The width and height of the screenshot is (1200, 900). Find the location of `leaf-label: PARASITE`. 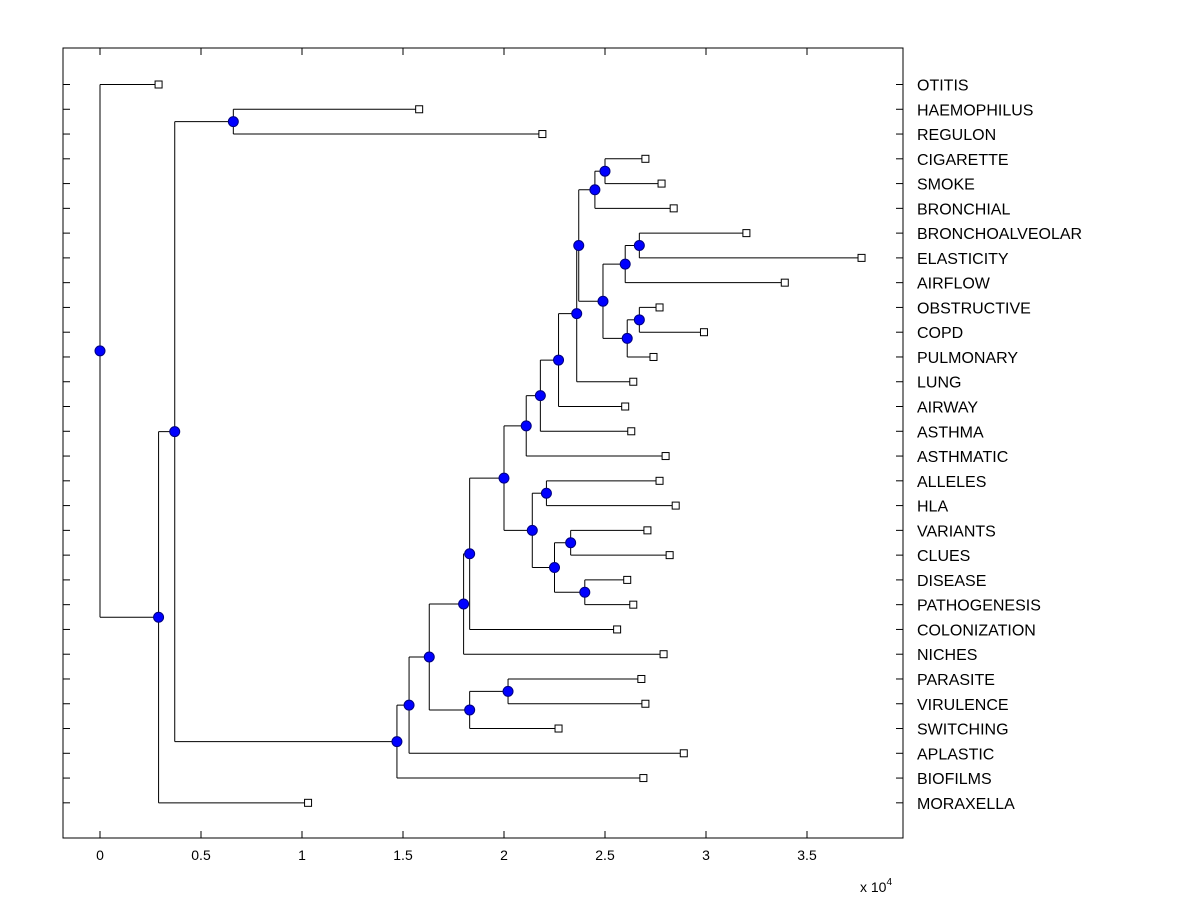

leaf-label: PARASITE is located at coordinates (956, 680).